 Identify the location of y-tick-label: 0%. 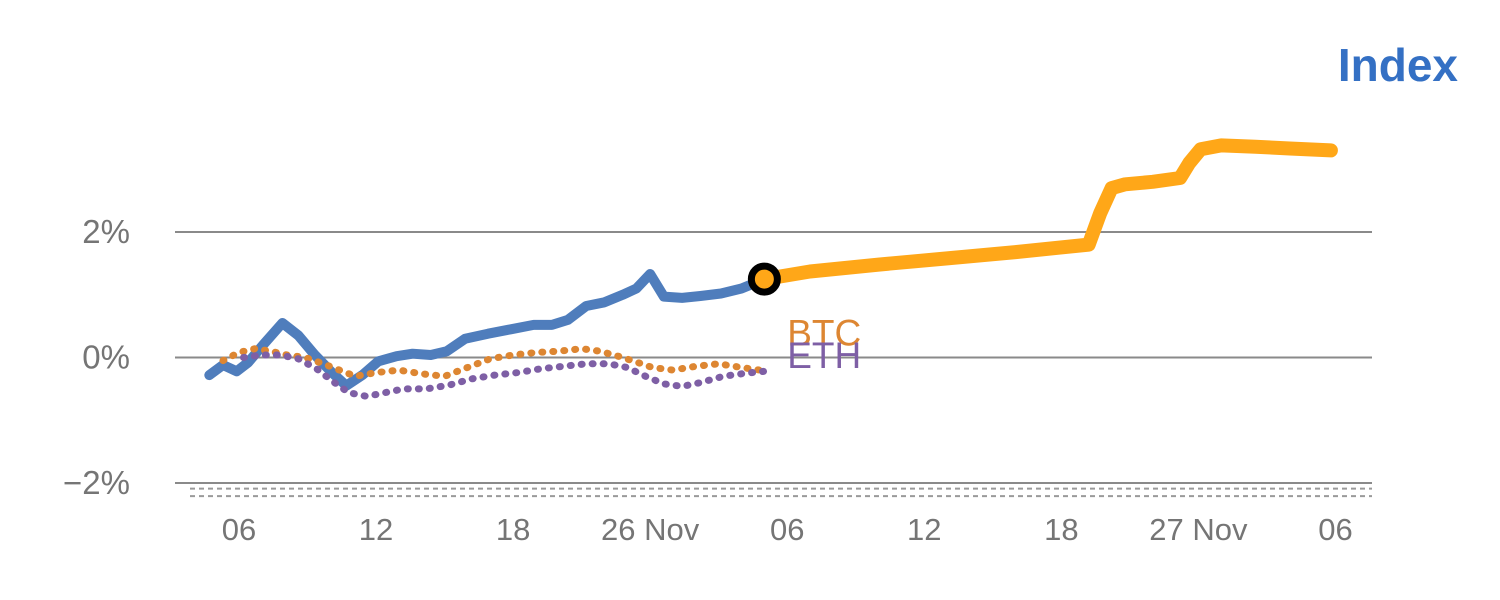
(106, 357).